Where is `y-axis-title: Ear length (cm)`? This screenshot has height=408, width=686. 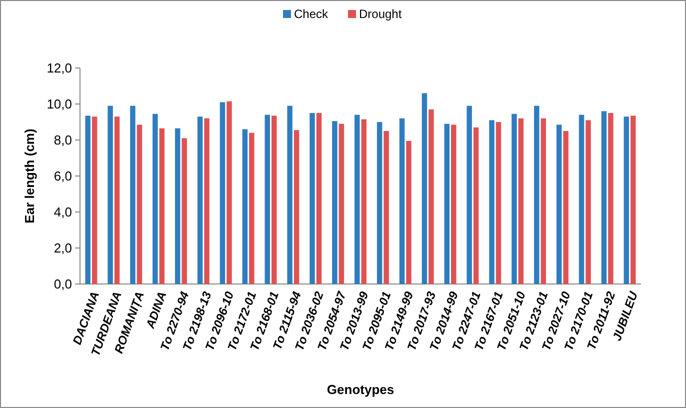
y-axis-title: Ear length (cm) is located at coordinates (29, 176).